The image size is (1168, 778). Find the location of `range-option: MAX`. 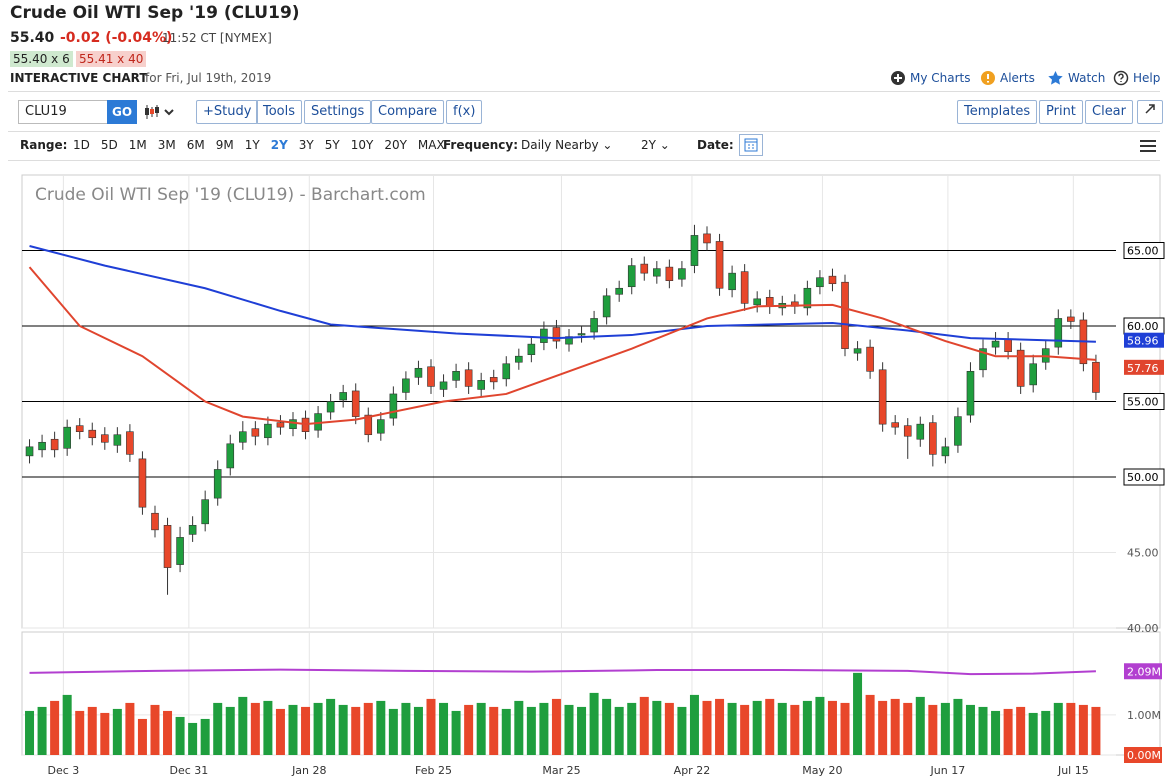

range-option: MAX is located at coordinates (431, 145).